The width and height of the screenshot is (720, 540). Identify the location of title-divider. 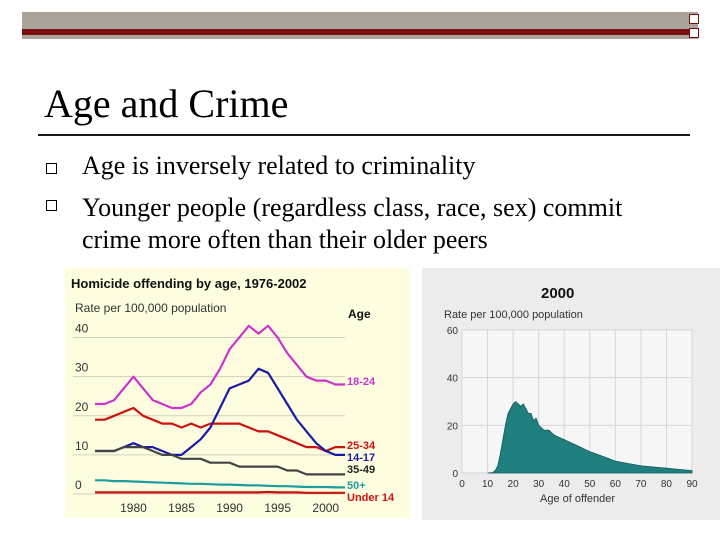
(364, 135).